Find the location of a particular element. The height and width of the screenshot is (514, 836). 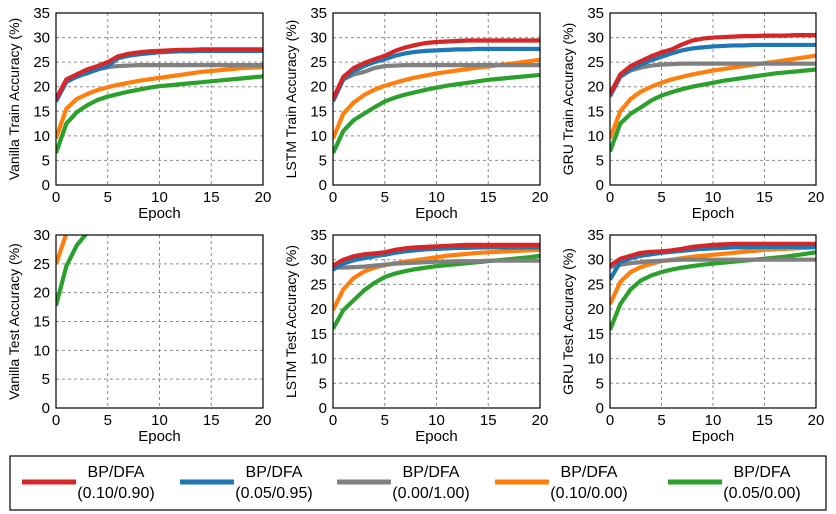

legend-item-1: BP/DFA (0.10/0.90) is located at coordinates (88, 483).